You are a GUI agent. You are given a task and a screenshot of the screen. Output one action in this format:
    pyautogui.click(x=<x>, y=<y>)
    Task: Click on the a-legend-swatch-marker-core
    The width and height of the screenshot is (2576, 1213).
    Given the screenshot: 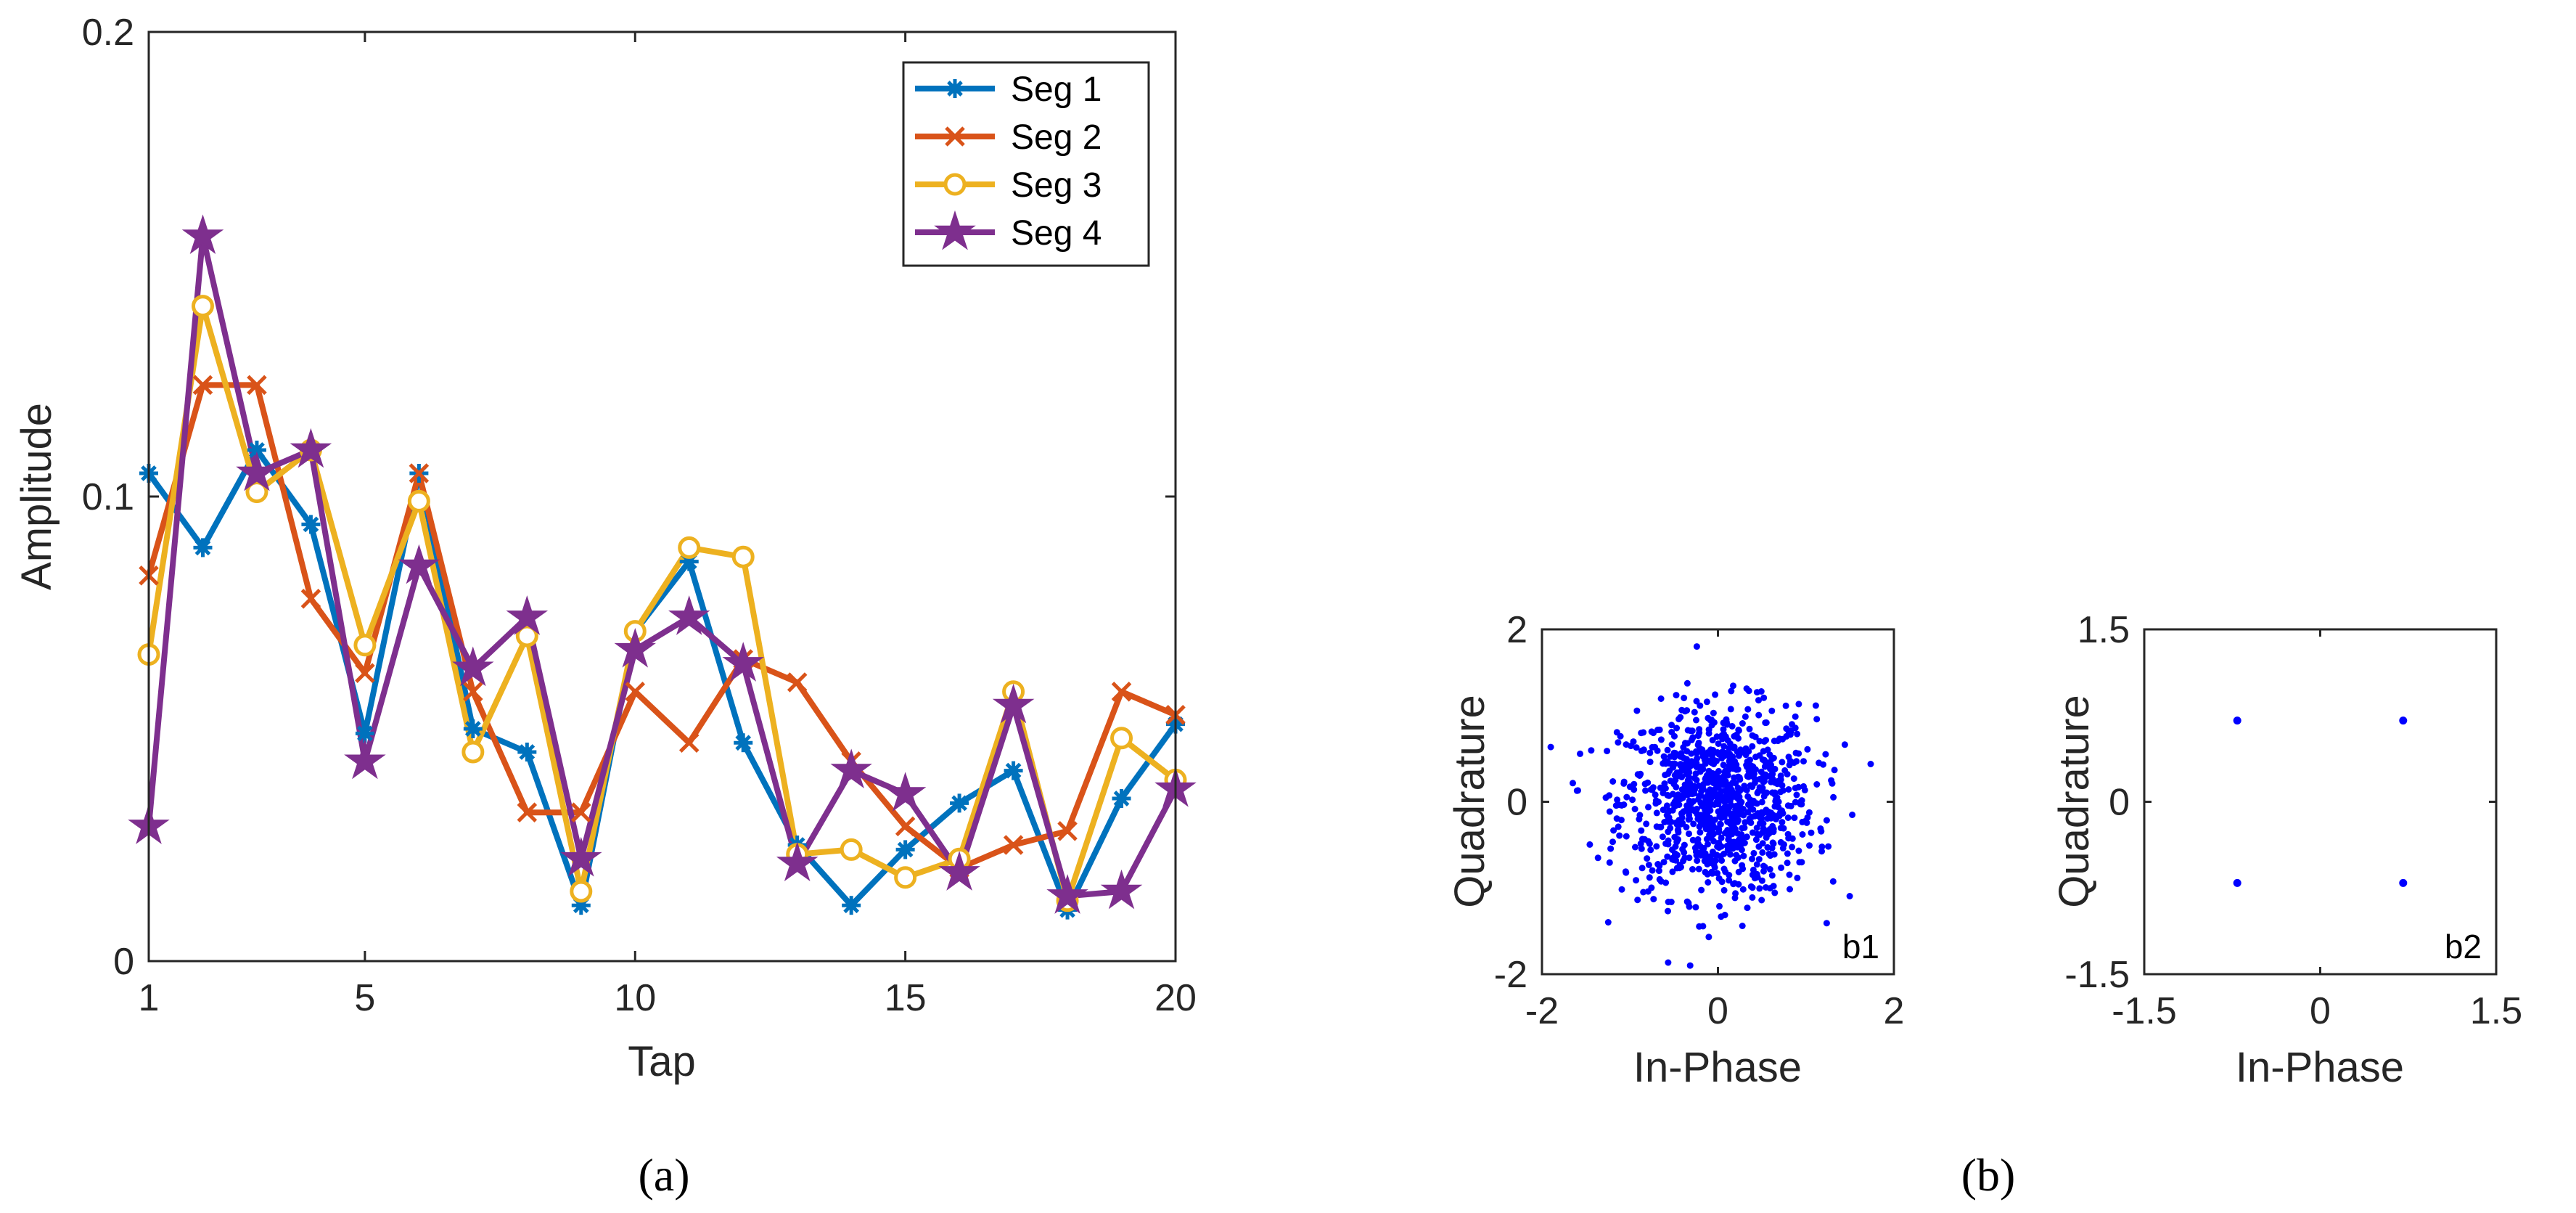 What is the action you would take?
    pyautogui.click(x=955, y=88)
    